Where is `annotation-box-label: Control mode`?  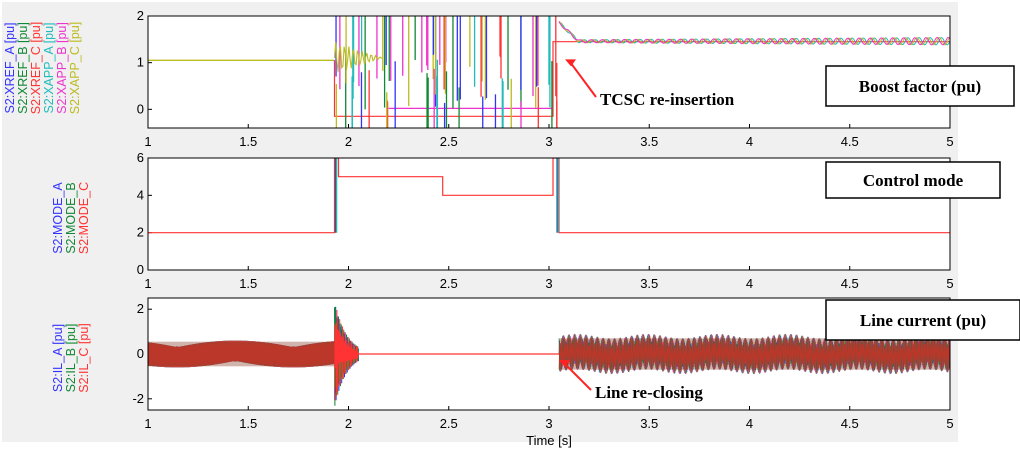 annotation-box-label: Control mode is located at coordinates (913, 180).